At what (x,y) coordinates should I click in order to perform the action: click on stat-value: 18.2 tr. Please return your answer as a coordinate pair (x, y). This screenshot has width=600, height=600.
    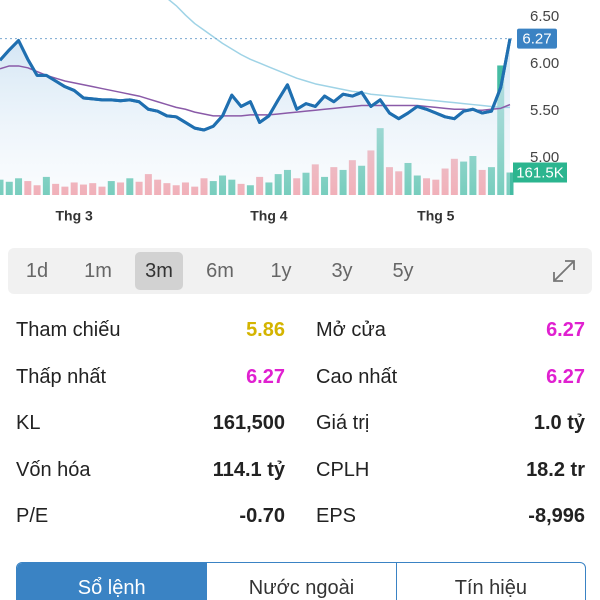
    Looking at the image, I should click on (555, 469).